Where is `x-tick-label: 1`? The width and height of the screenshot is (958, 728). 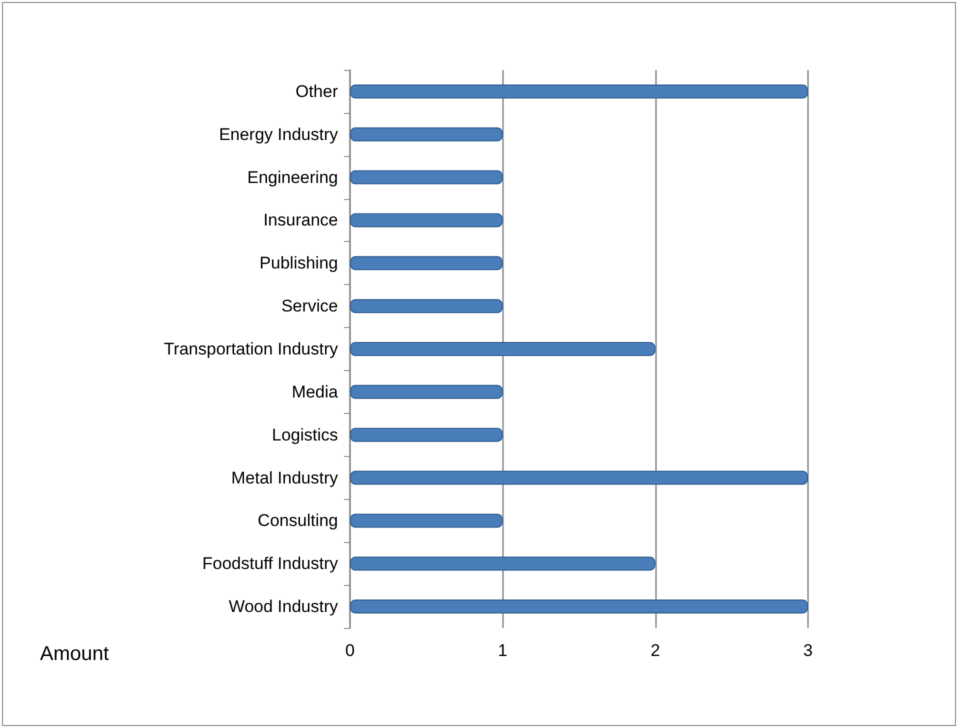
x-tick-label: 1 is located at coordinates (503, 650).